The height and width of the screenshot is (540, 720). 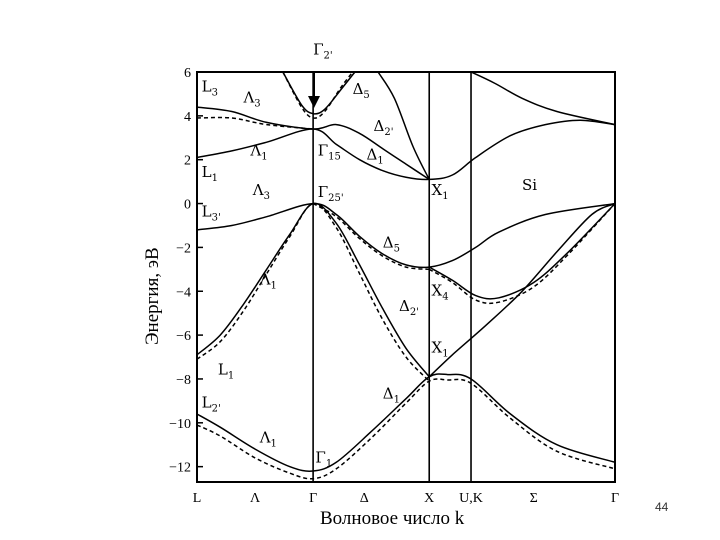 What do you see at coordinates (323, 50) in the screenshot?
I see `symmetry-point-label: Γ2'` at bounding box center [323, 50].